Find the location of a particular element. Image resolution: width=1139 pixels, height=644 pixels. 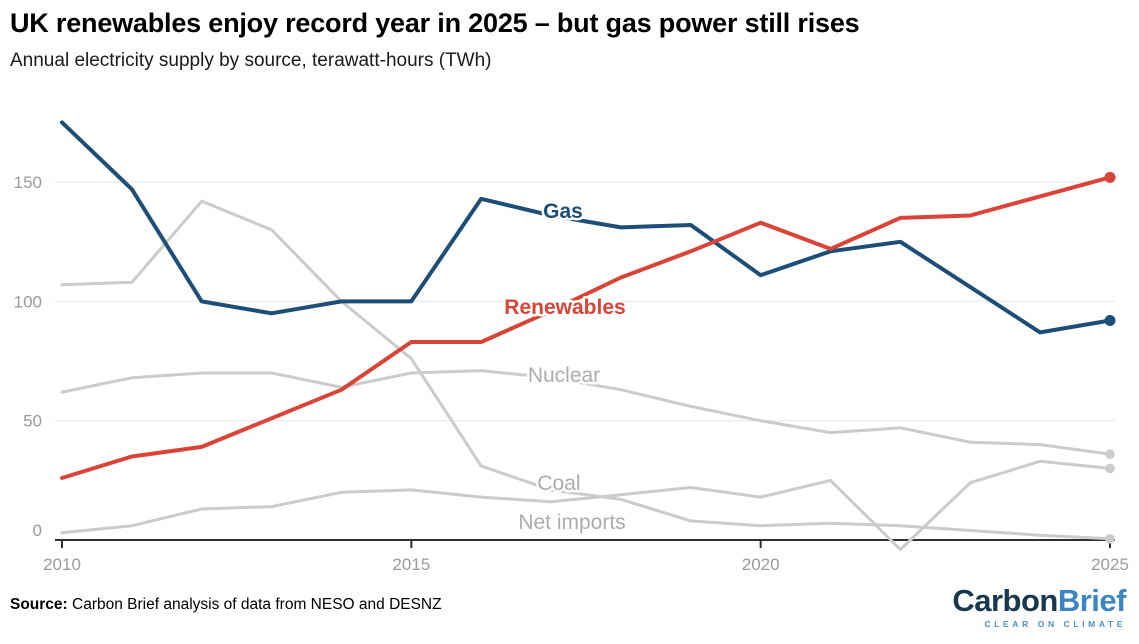

y-tick-label-150: 150 is located at coordinates (28, 182).